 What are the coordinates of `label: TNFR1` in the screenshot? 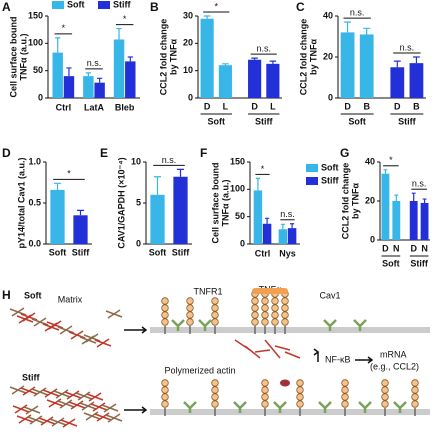 It's located at (208, 291).